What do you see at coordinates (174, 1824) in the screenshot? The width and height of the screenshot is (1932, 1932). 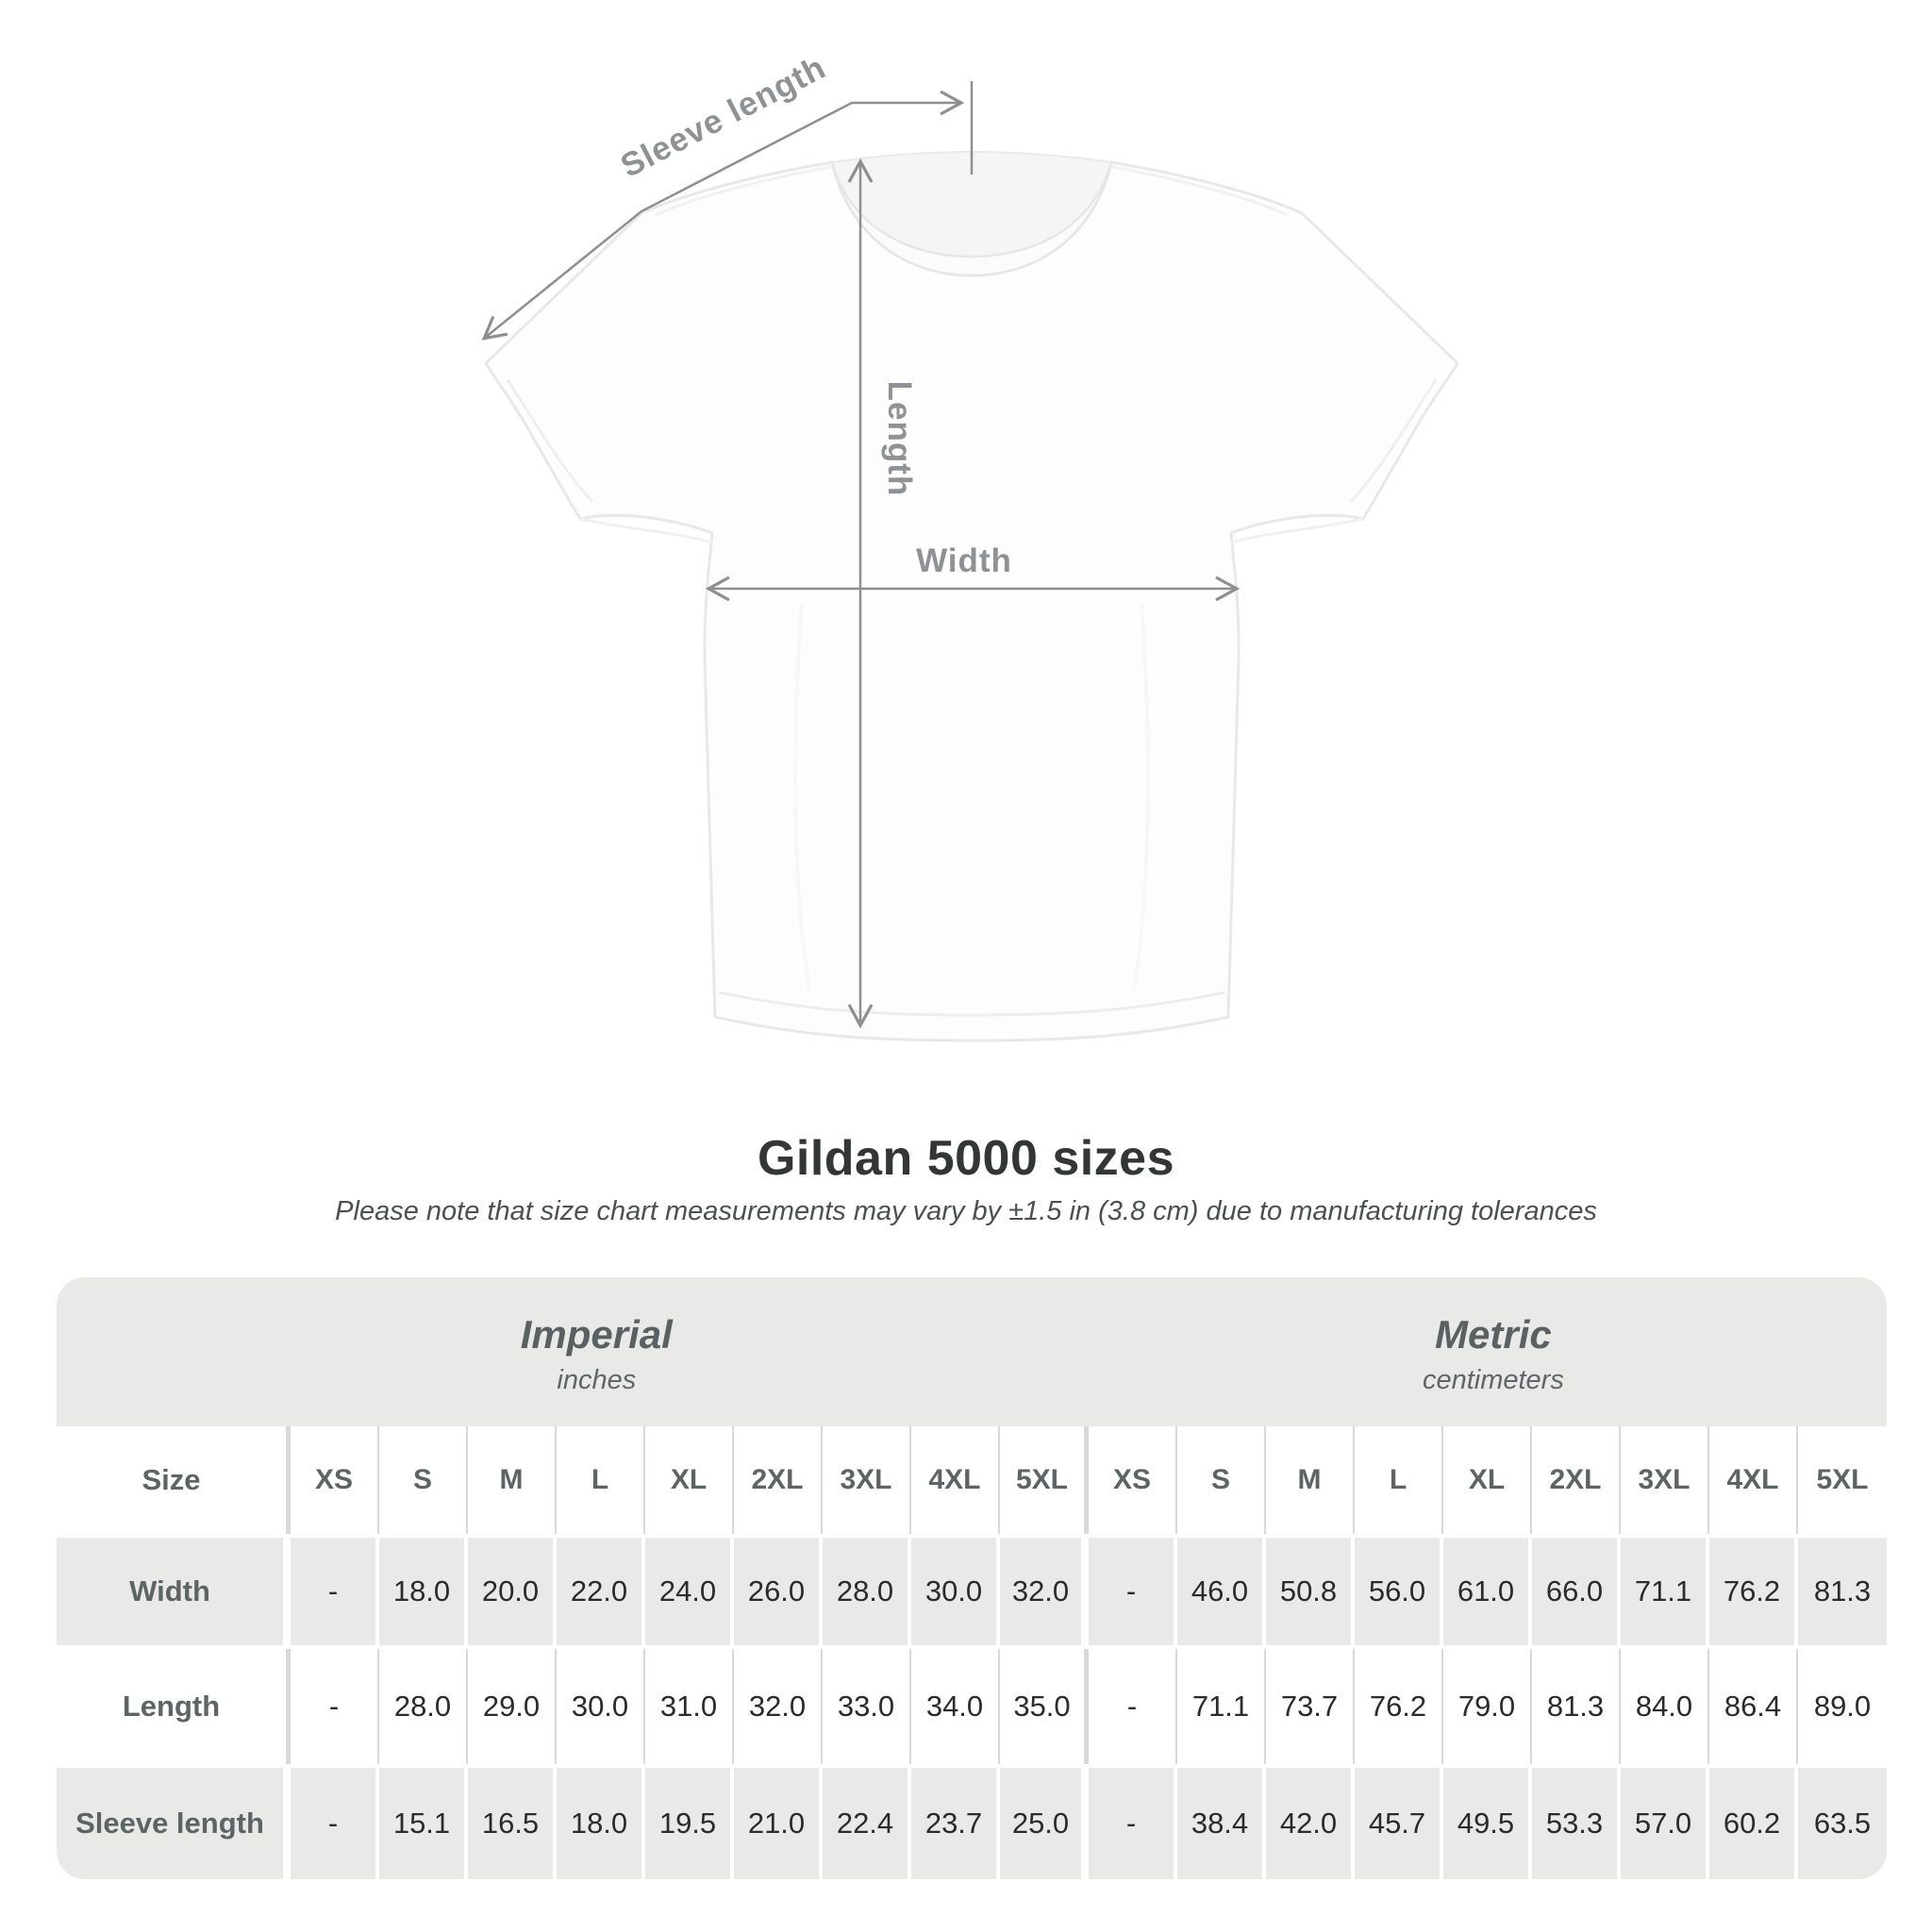 I see `row-label: Sleeve length` at bounding box center [174, 1824].